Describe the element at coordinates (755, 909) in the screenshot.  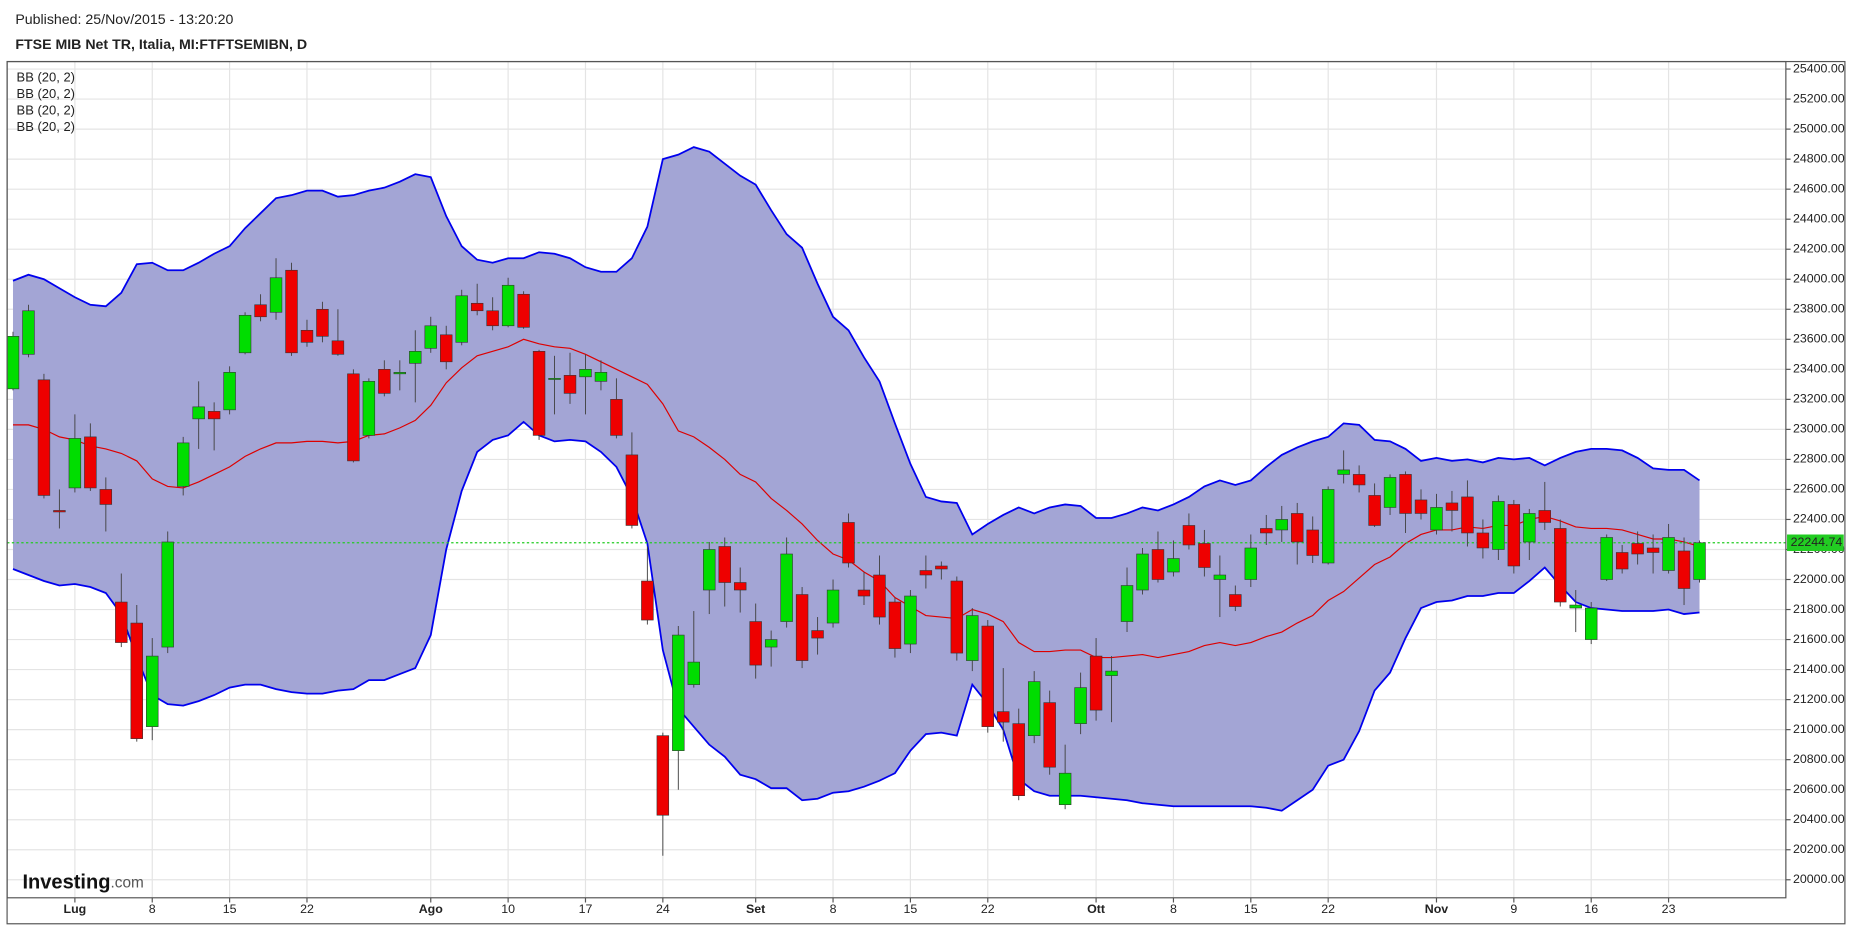
I see `x-tick-label: Set` at that location.